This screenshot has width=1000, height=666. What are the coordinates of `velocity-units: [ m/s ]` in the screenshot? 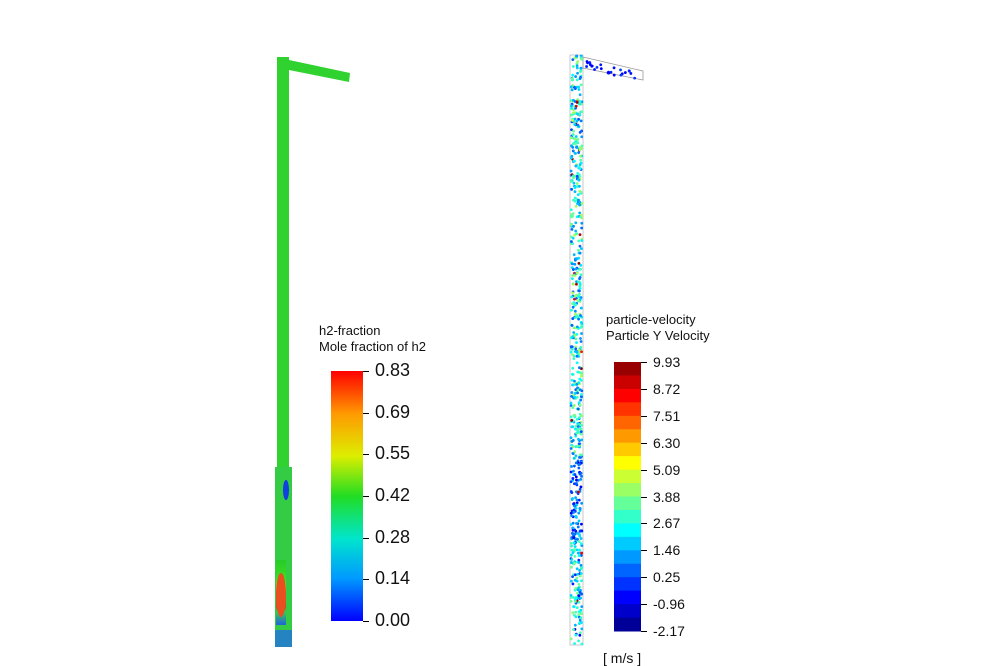 It's located at (622, 658).